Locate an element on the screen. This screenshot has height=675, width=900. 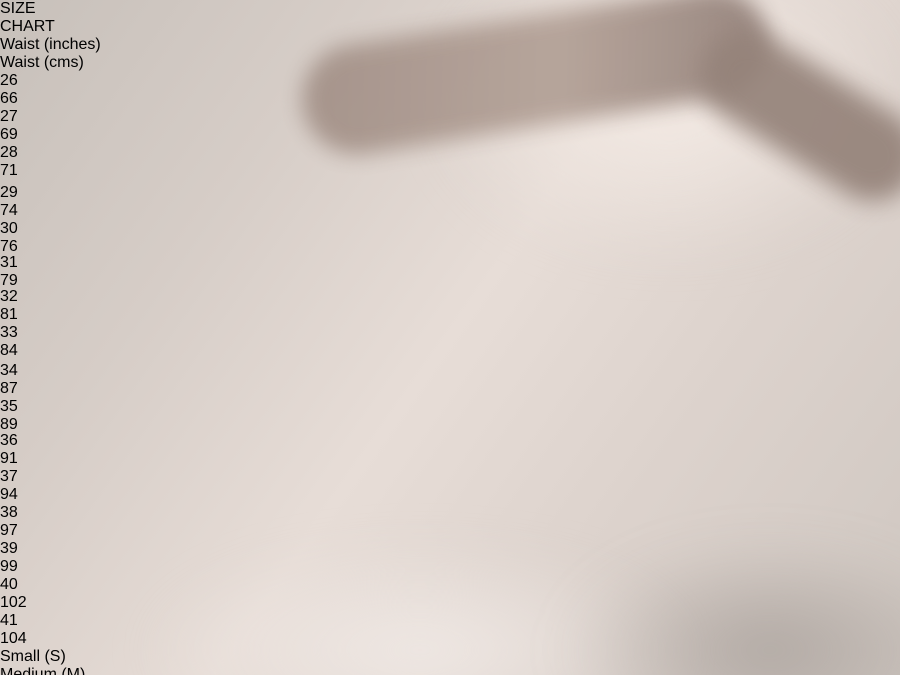
waist-inches-value: 37 is located at coordinates (9, 476).